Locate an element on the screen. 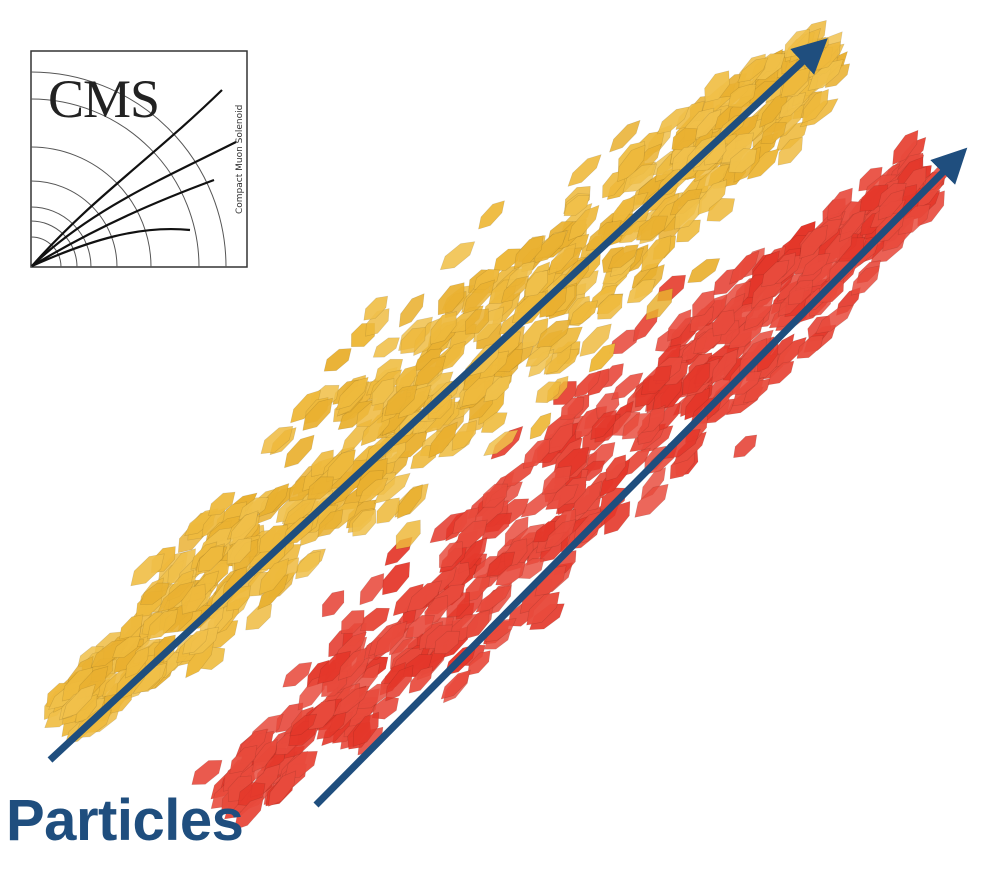 The image size is (986, 878). cms-logo: CMS Compact Muon Solenoid is located at coordinates (139, 159).